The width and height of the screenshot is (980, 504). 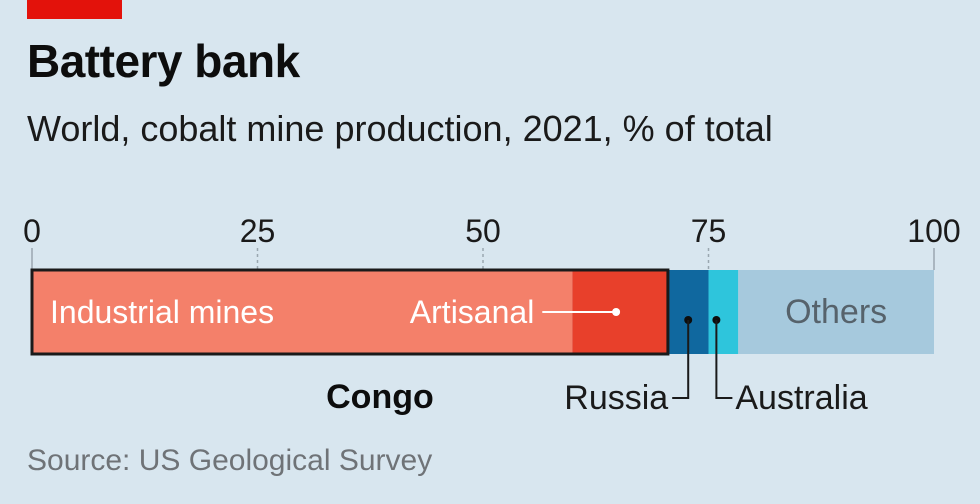 I want to click on x-tick-label: 100, so click(x=933, y=231).